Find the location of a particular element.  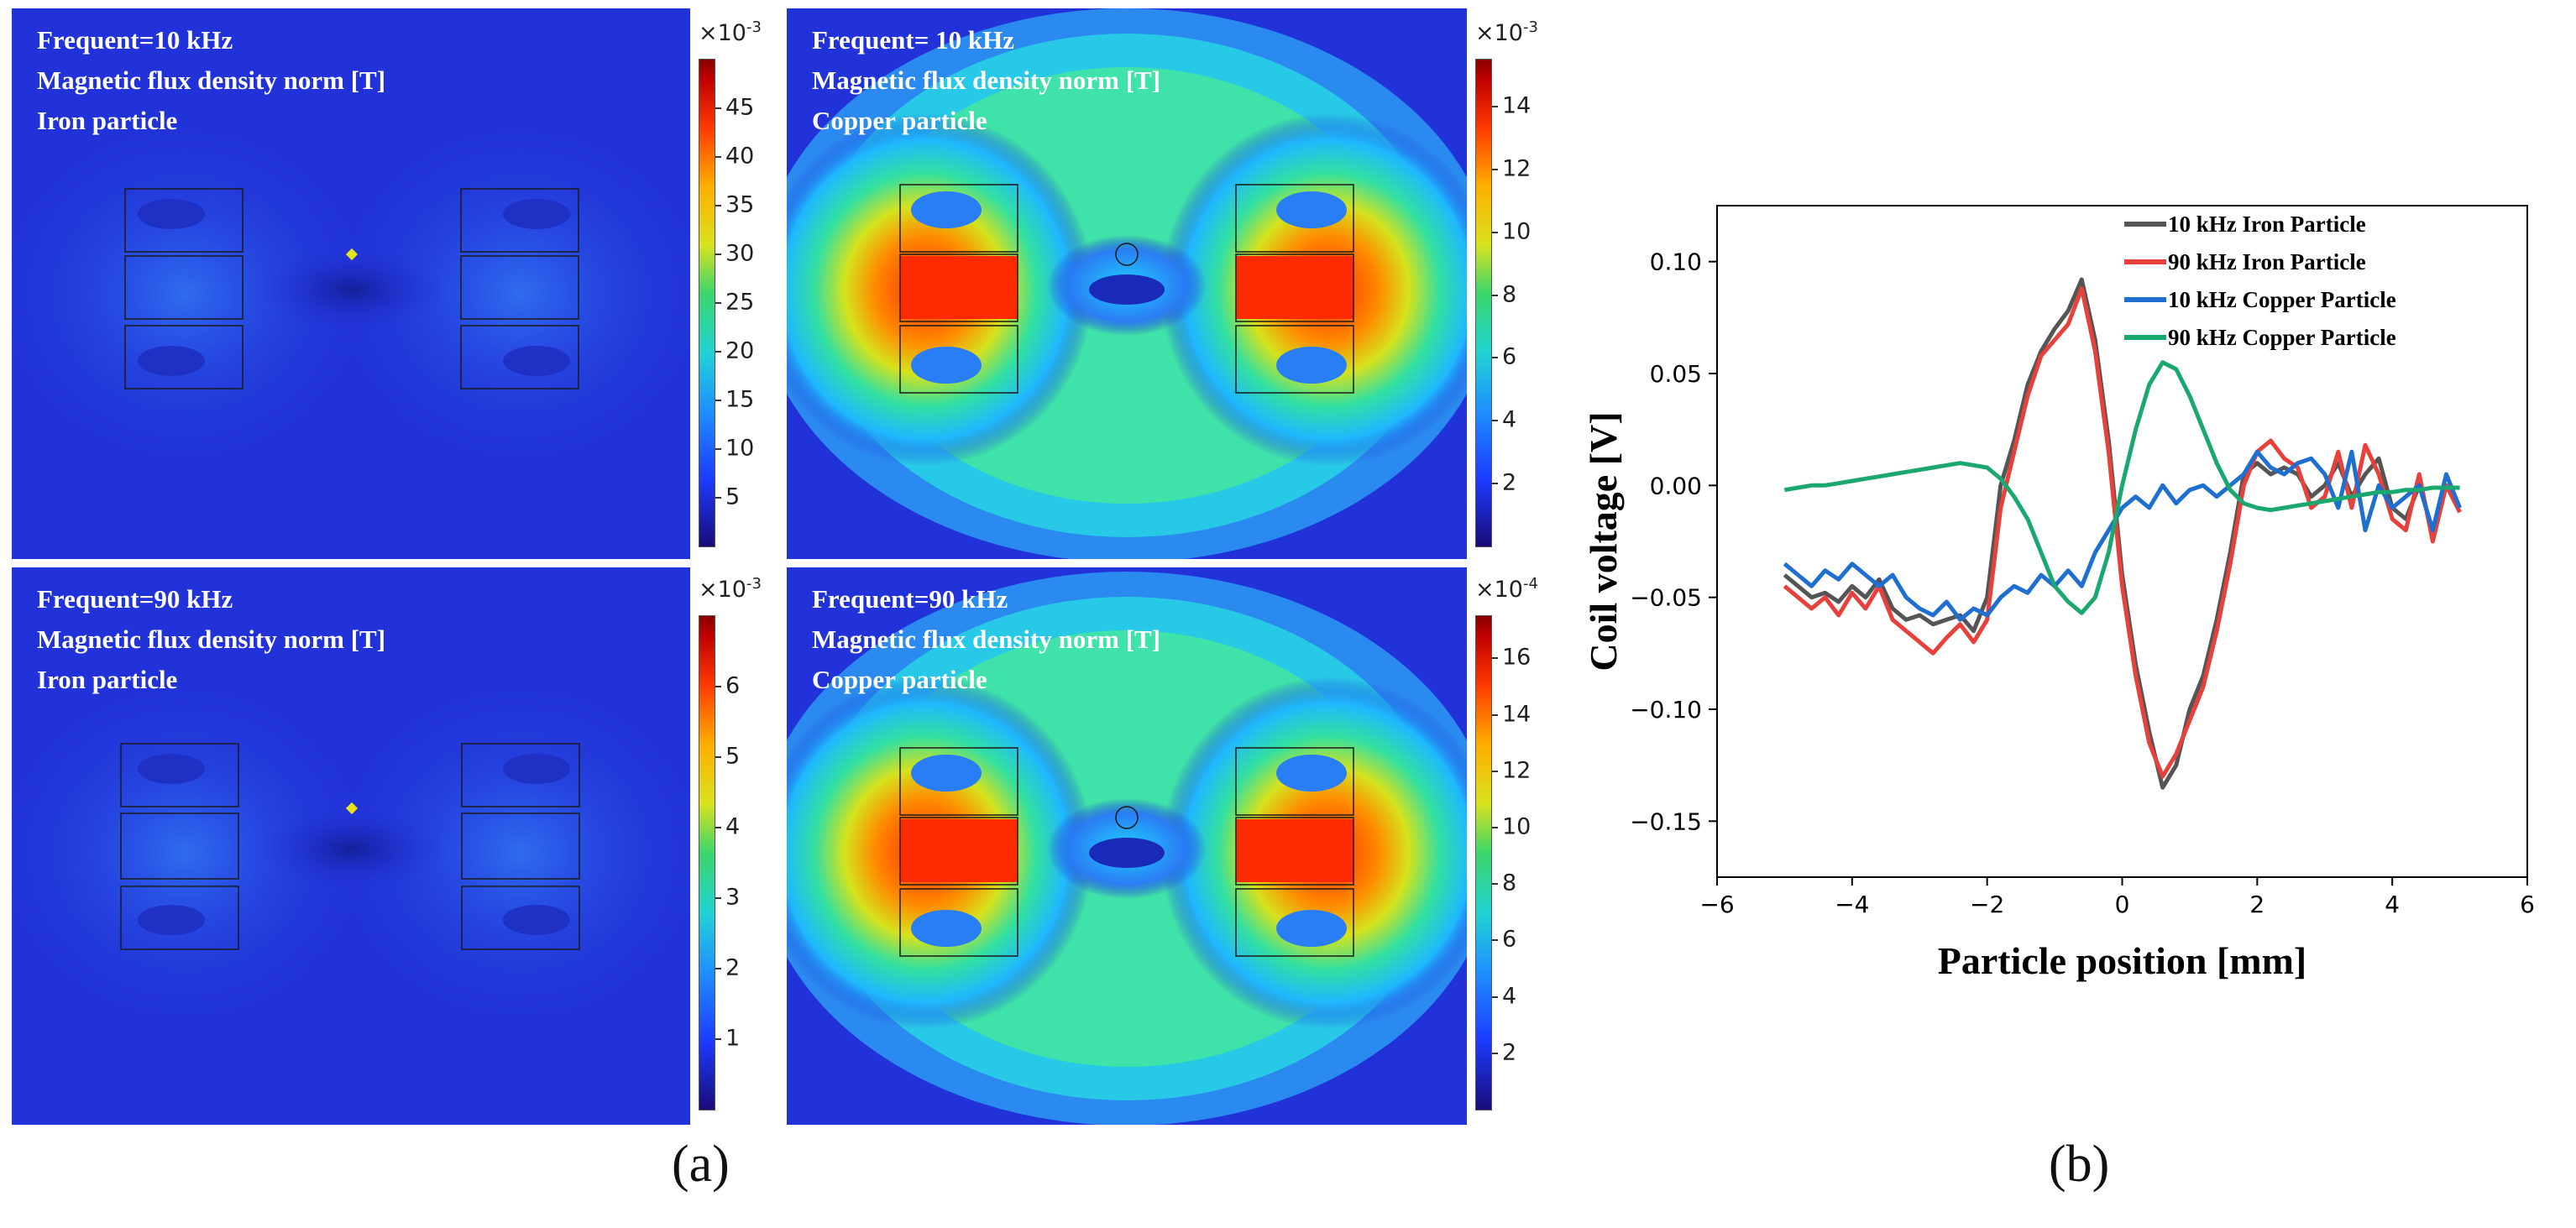

frequency-label: Frequent=10 kHz is located at coordinates (135, 40).